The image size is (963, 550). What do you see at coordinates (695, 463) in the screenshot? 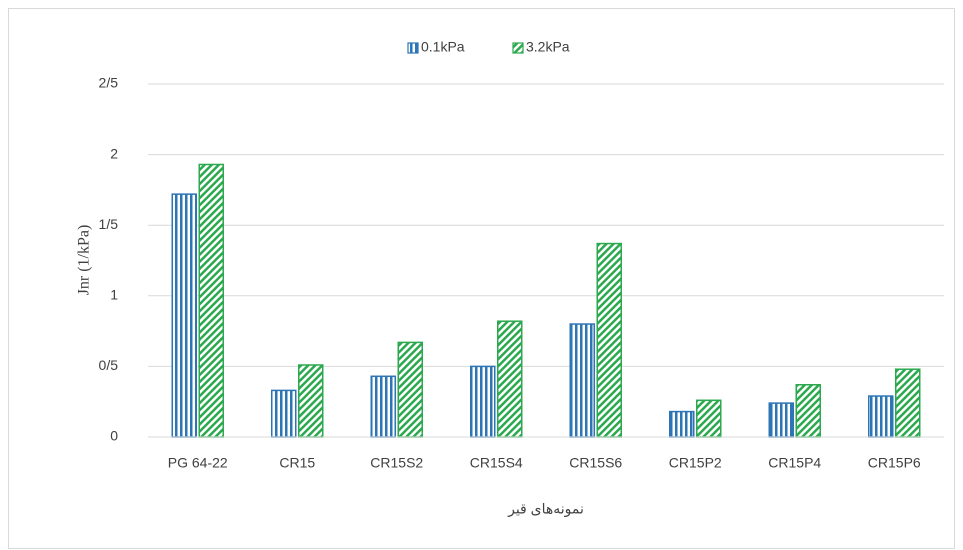
I see `x-tick-label: CR15P2` at bounding box center [695, 463].